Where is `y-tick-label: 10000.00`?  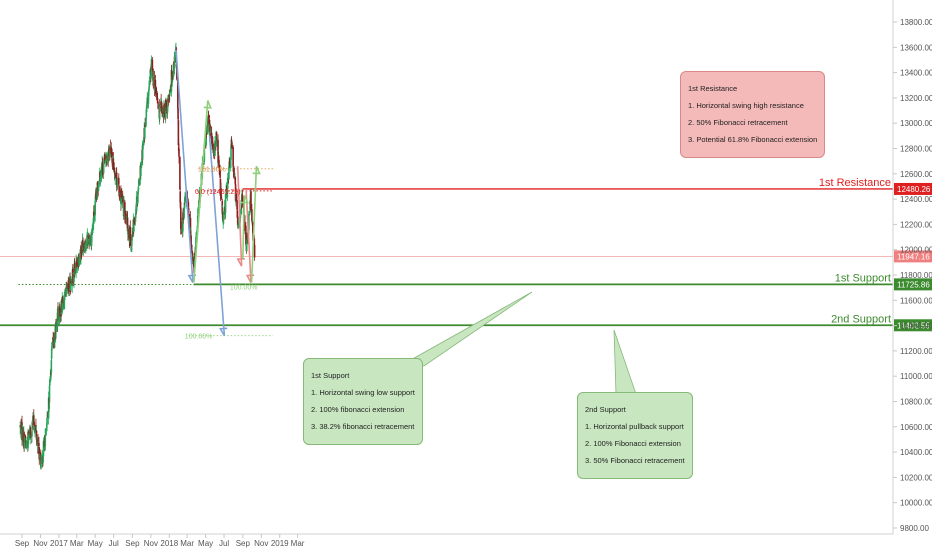
y-tick-label: 10000.00 is located at coordinates (916, 503).